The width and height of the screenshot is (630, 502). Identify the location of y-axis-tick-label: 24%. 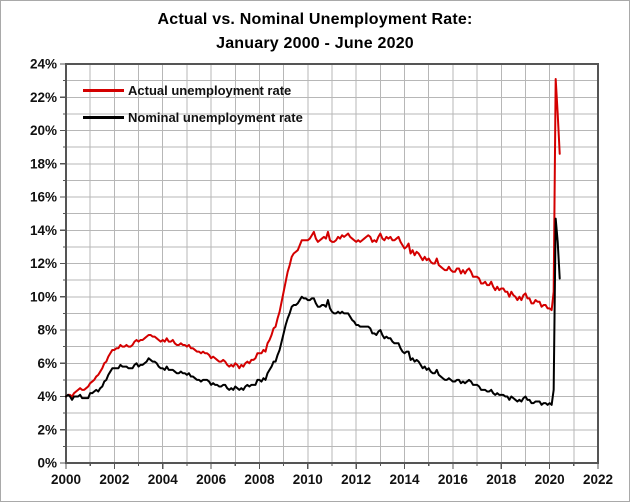
(43, 64).